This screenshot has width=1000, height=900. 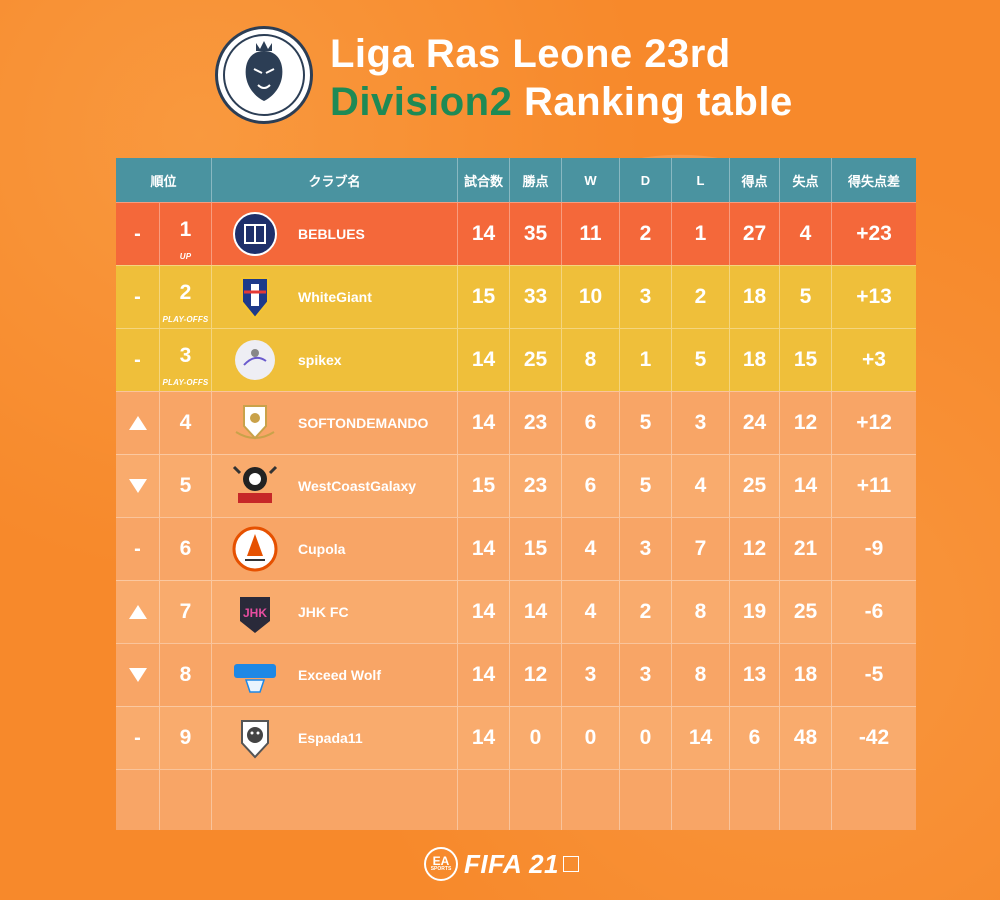 I want to click on goals-for-value: 24, so click(x=754, y=422).